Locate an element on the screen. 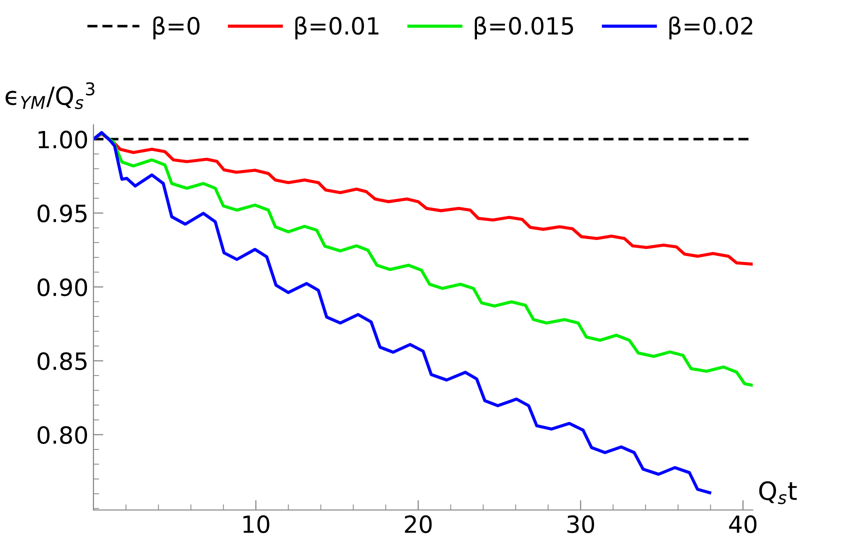 The width and height of the screenshot is (842, 551). x-tick-label: 10 is located at coordinates (256, 524).